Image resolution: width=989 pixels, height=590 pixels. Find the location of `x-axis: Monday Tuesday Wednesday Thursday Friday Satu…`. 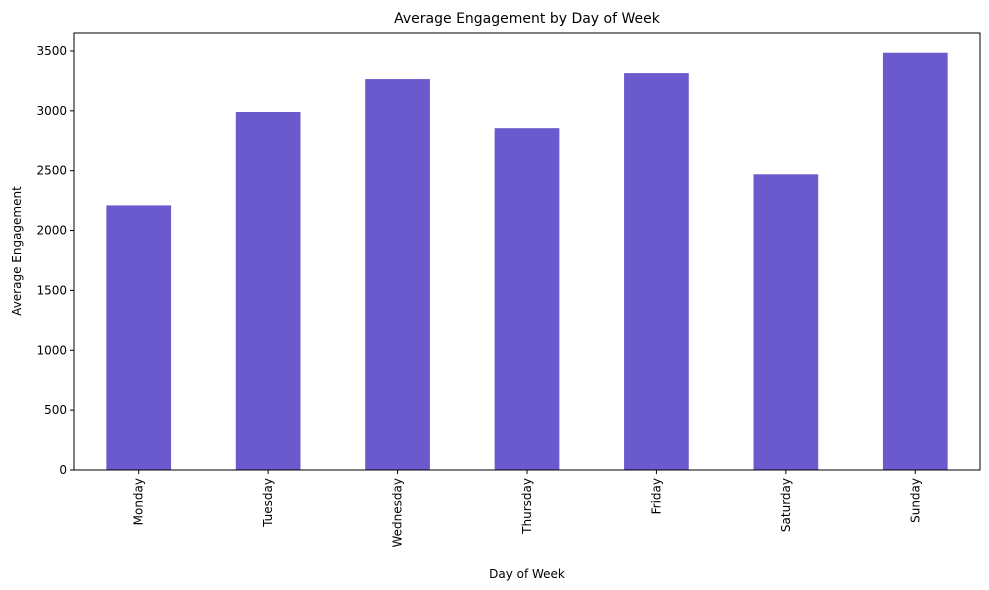

x-axis: Monday Tuesday Wednesday Thursday Friday Satu… is located at coordinates (527, 508).